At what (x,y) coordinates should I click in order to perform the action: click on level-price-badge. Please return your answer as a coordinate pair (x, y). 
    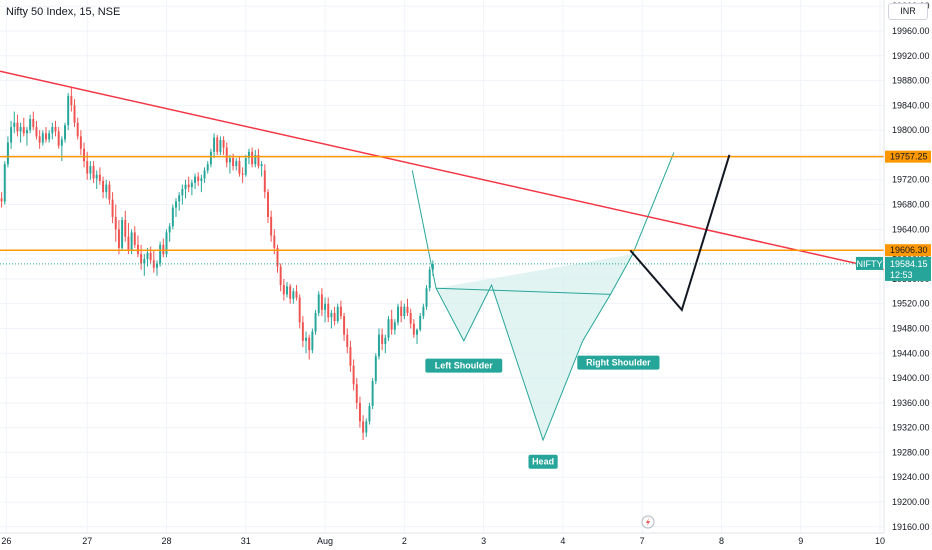
    Looking at the image, I should click on (908, 156).